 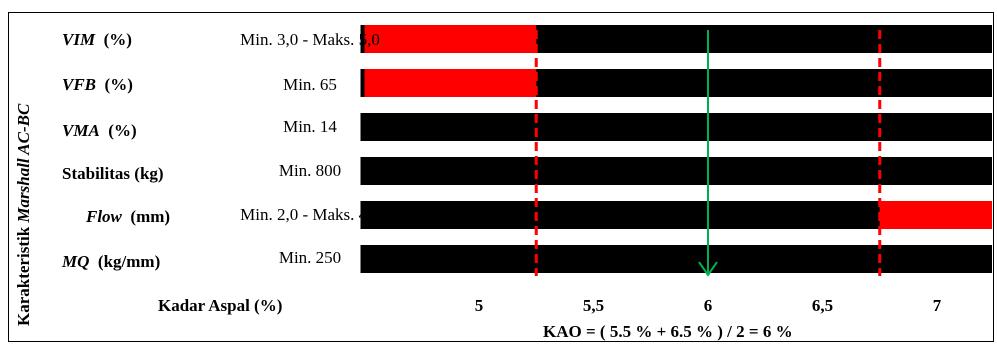 I want to click on row-criteria-vfb: Min. 65, so click(x=310, y=84).